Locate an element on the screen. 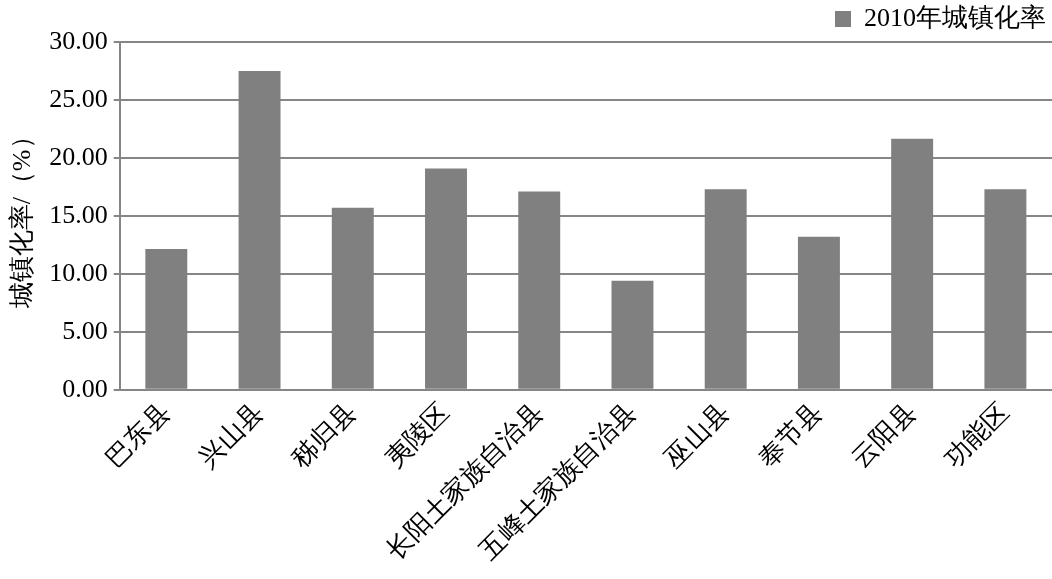  x-tick-label: 秭归县 is located at coordinates (324, 435).